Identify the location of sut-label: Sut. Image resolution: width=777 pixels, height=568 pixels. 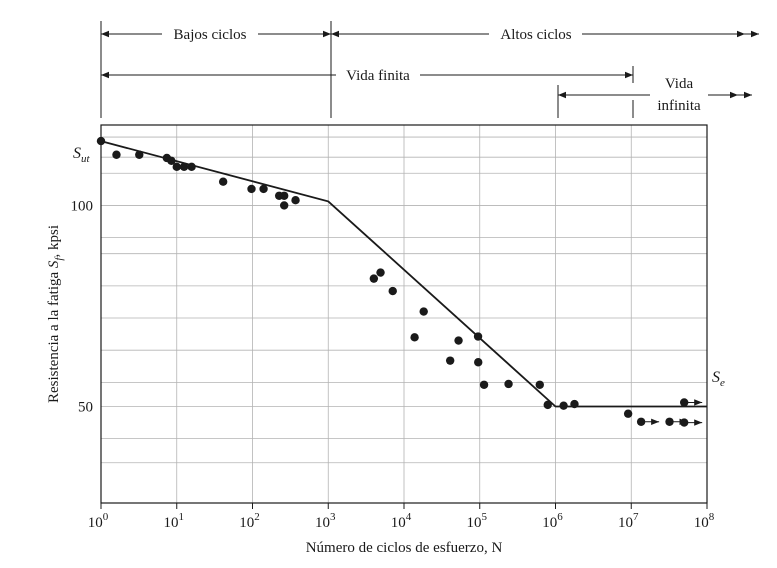
(82, 155).